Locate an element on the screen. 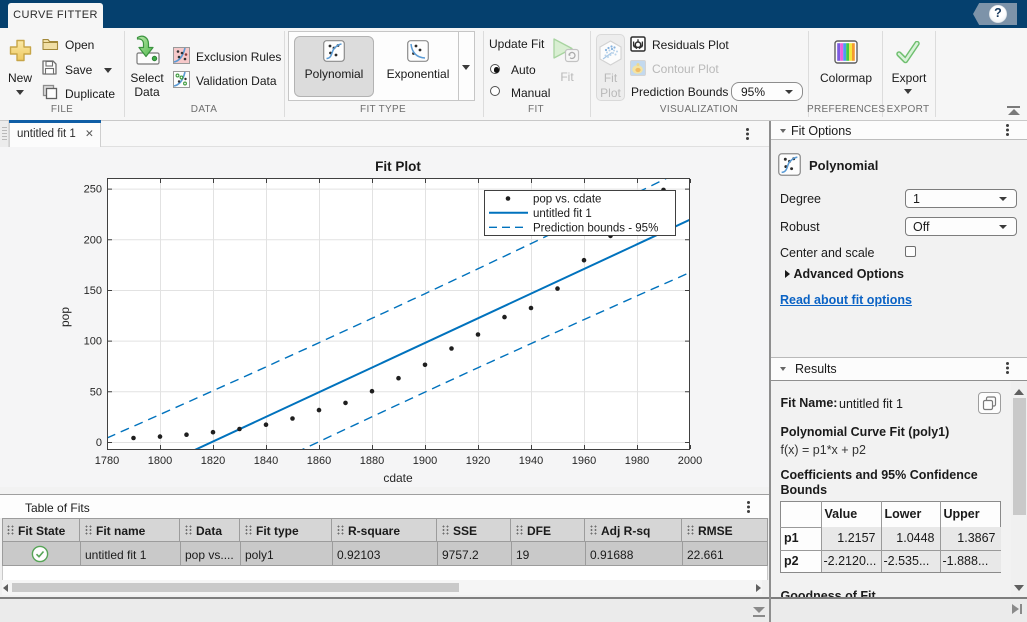 This screenshot has height=622, width=1027. svg-text: 1820 is located at coordinates (213, 461).